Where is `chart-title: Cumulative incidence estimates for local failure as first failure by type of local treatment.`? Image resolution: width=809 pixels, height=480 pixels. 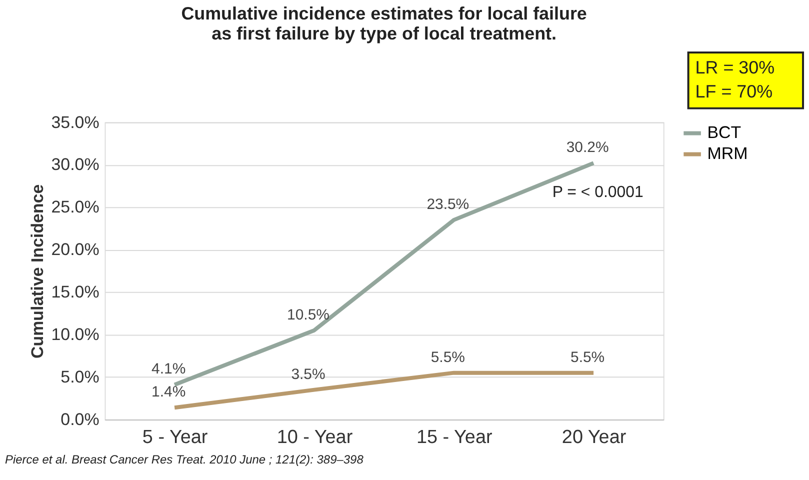 chart-title: Cumulative incidence estimates for local failure as first failure by type of local treatment. is located at coordinates (384, 24).